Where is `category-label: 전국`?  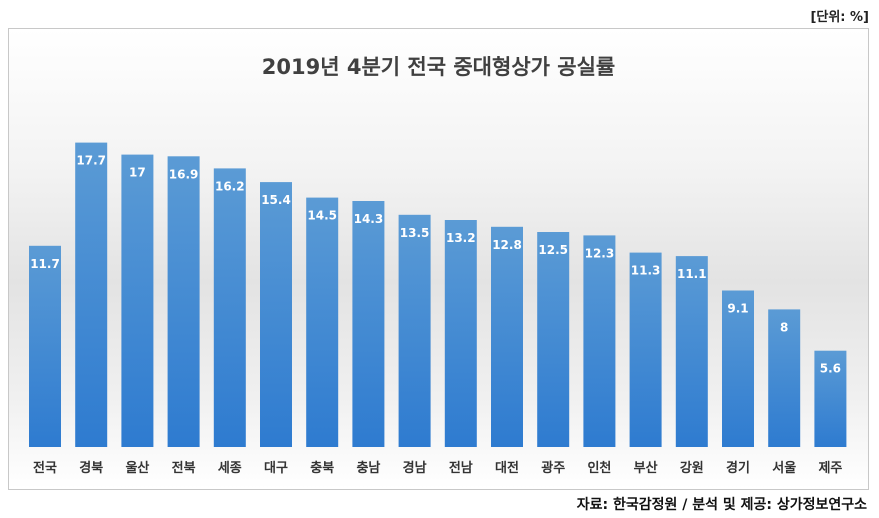 category-label: 전국 is located at coordinates (45, 468).